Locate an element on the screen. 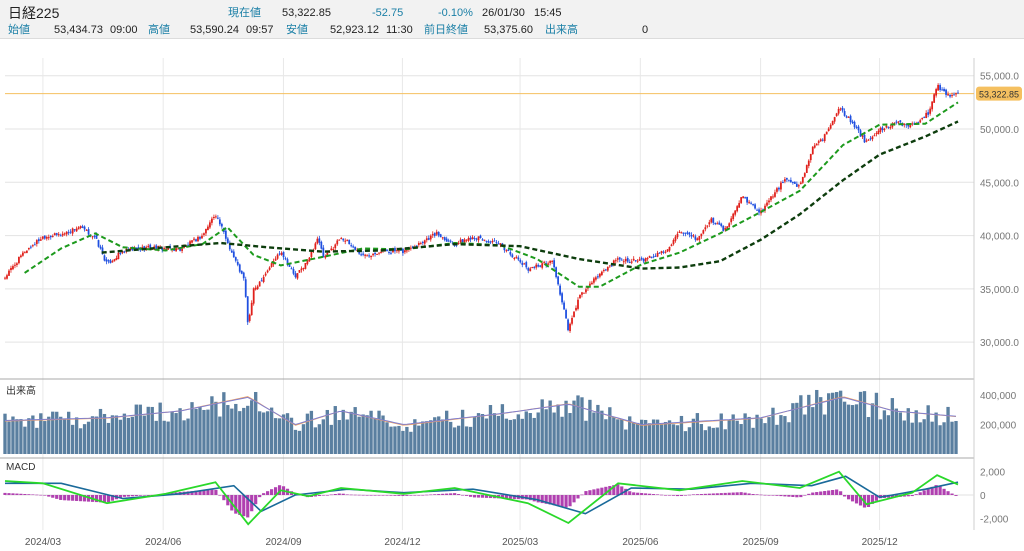 Image resolution: width=1024 pixels, height=551 pixels. x-tick-label: 2025/06 is located at coordinates (640, 542).